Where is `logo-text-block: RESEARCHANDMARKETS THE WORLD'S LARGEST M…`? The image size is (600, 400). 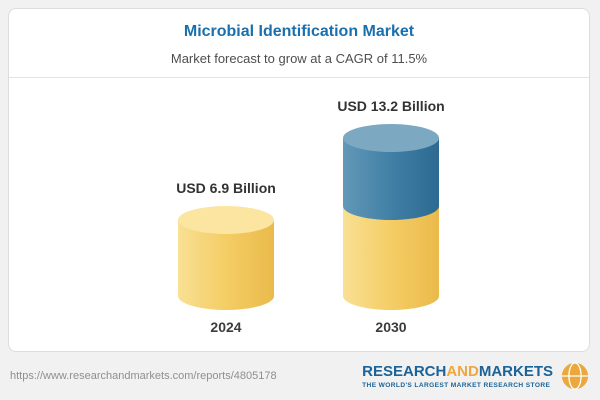 logo-text-block: RESEARCHANDMARKETS THE WORLD'S LARGEST M… is located at coordinates (457, 376).